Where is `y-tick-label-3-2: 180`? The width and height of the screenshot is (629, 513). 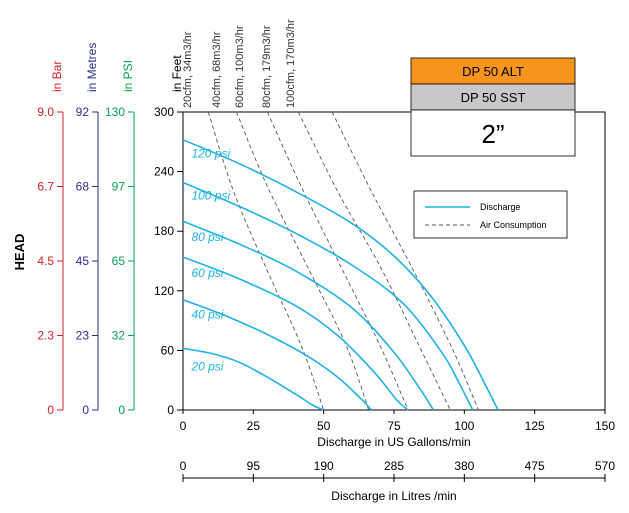 y-tick-label-3-2: 180 is located at coordinates (164, 231).